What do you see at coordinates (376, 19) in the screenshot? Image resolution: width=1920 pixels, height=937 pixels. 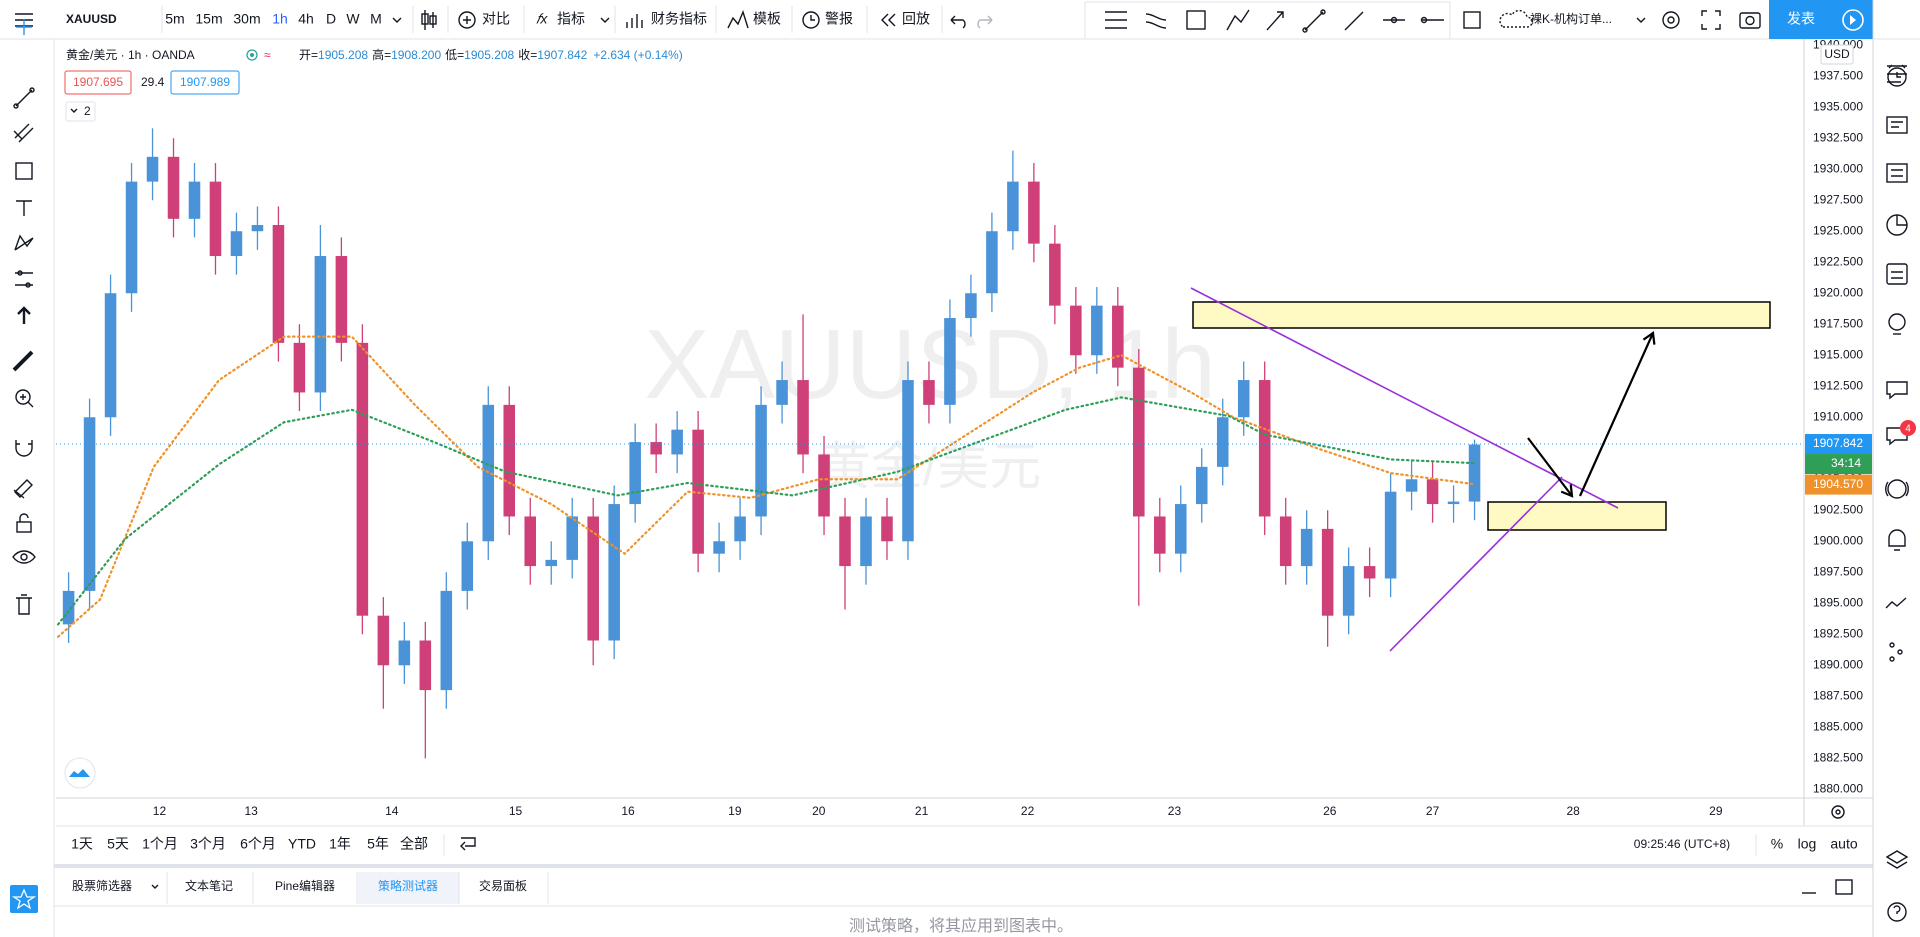 I see `interval: M` at bounding box center [376, 19].